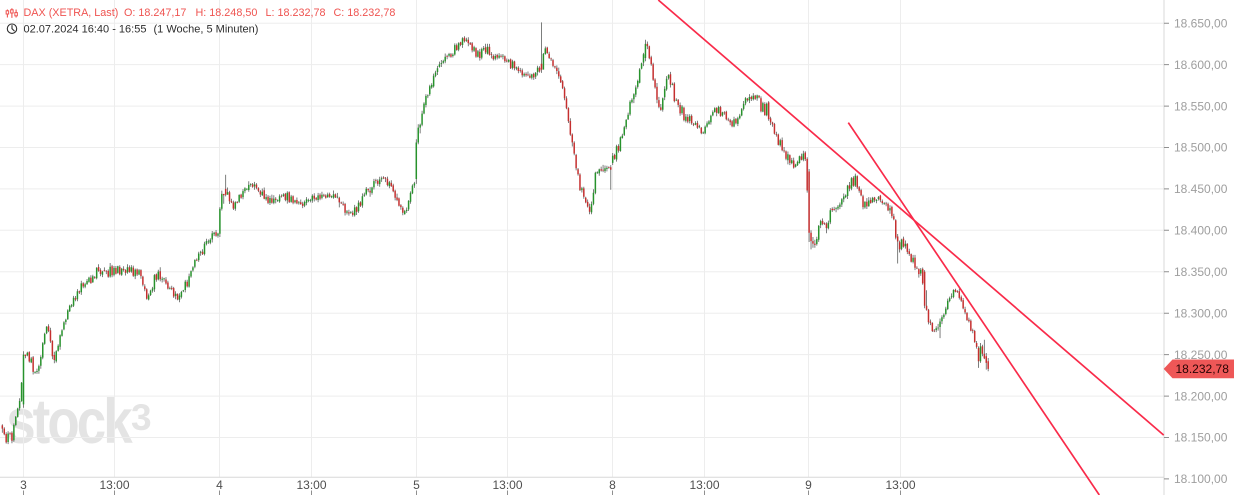  I want to click on svg-text: 18.300,00, so click(1201, 313).